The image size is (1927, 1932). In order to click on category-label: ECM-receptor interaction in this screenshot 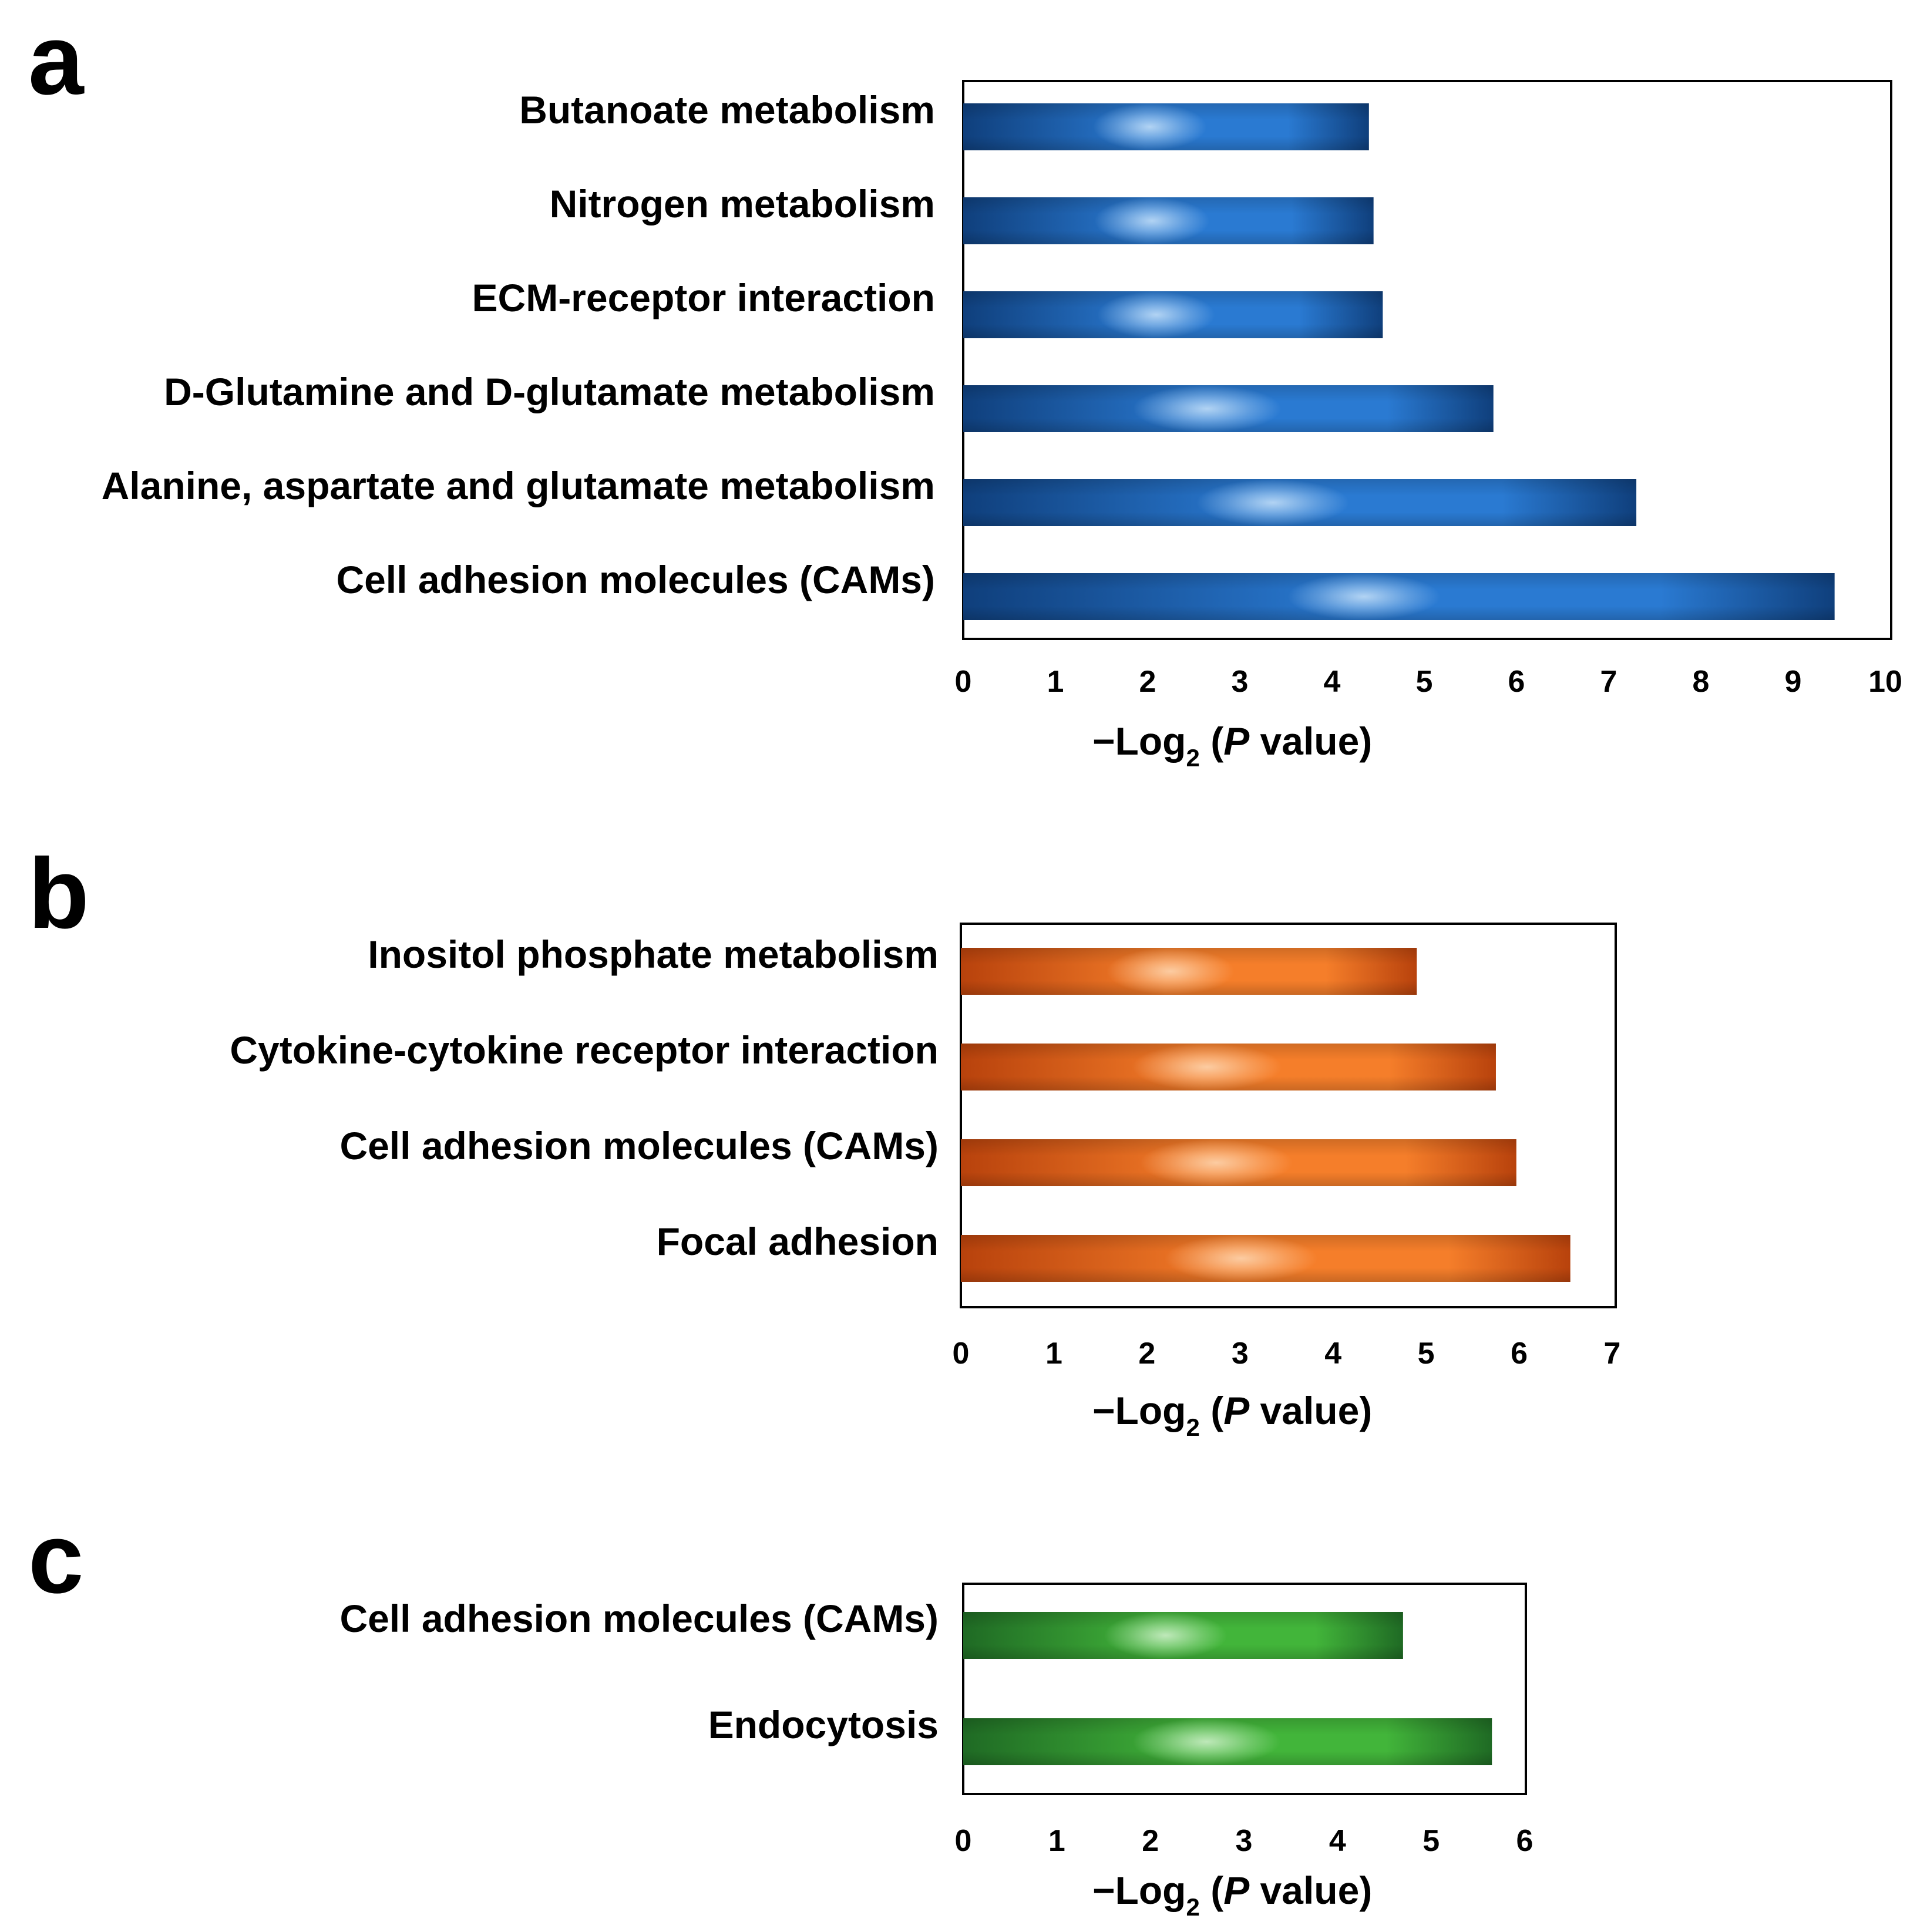, I will do `click(703, 297)`.